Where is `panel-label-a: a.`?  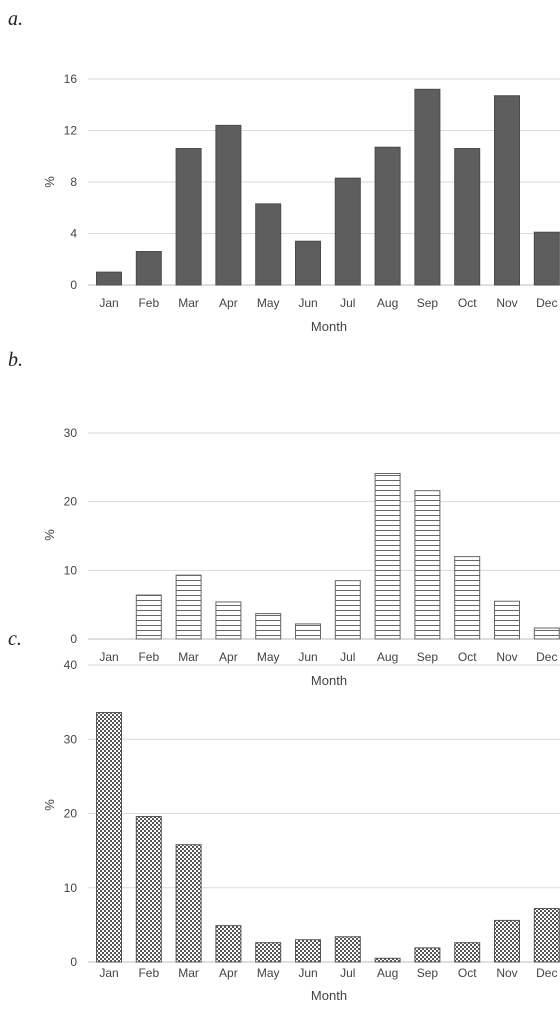
panel-label-a: a. is located at coordinates (15, 19).